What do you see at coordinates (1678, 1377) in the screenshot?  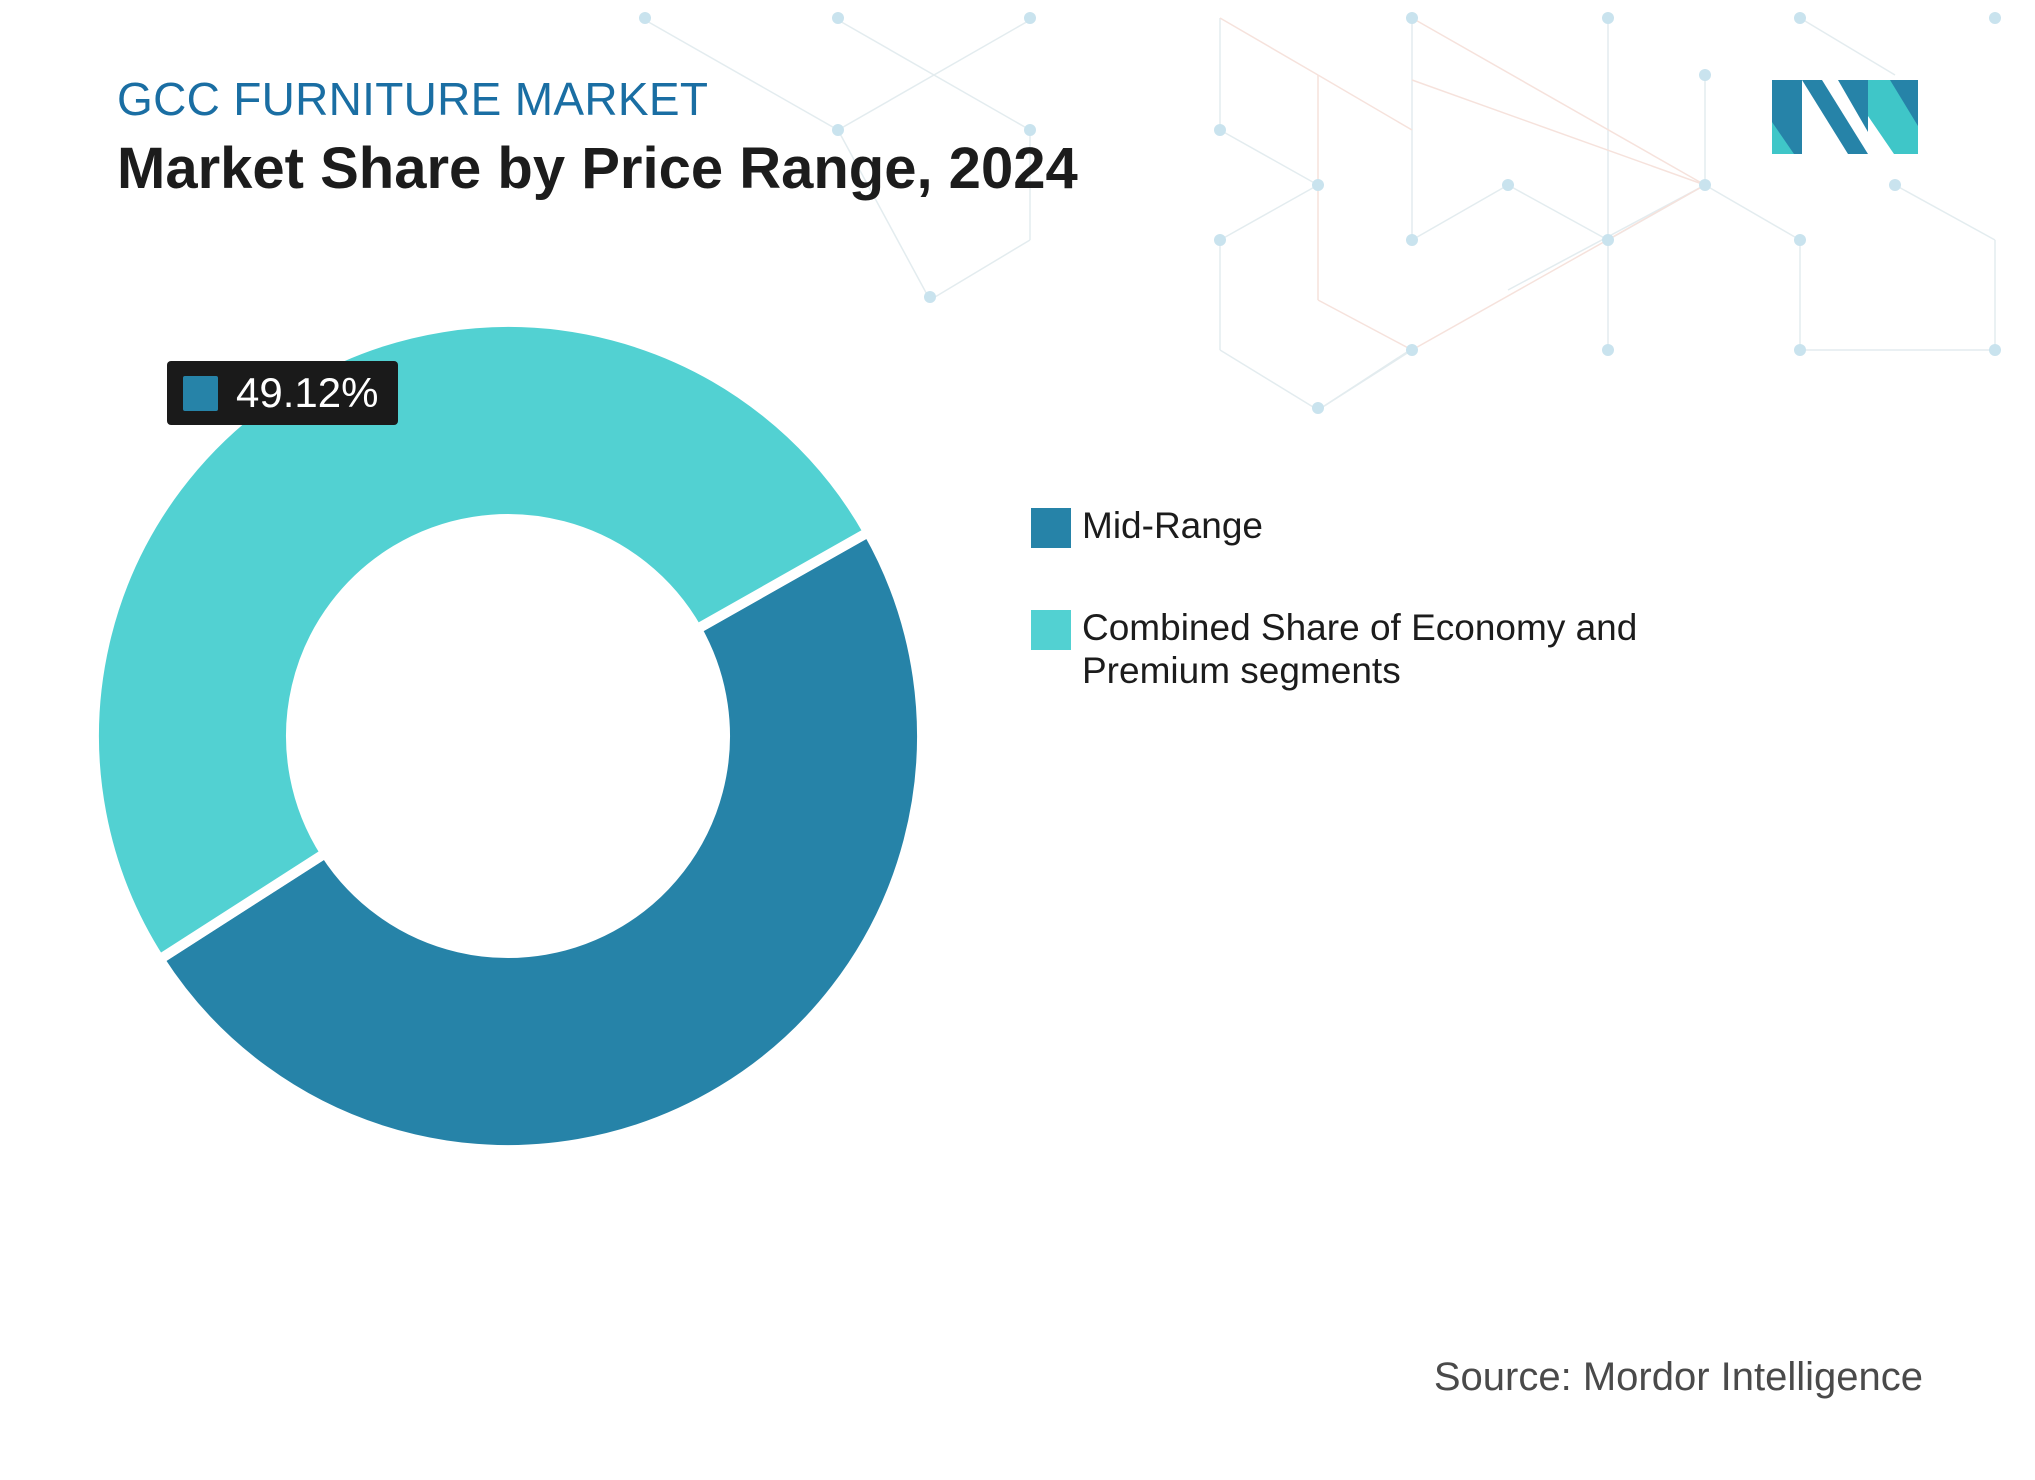 I see `source-note: Source: Mordor Intelligence` at bounding box center [1678, 1377].